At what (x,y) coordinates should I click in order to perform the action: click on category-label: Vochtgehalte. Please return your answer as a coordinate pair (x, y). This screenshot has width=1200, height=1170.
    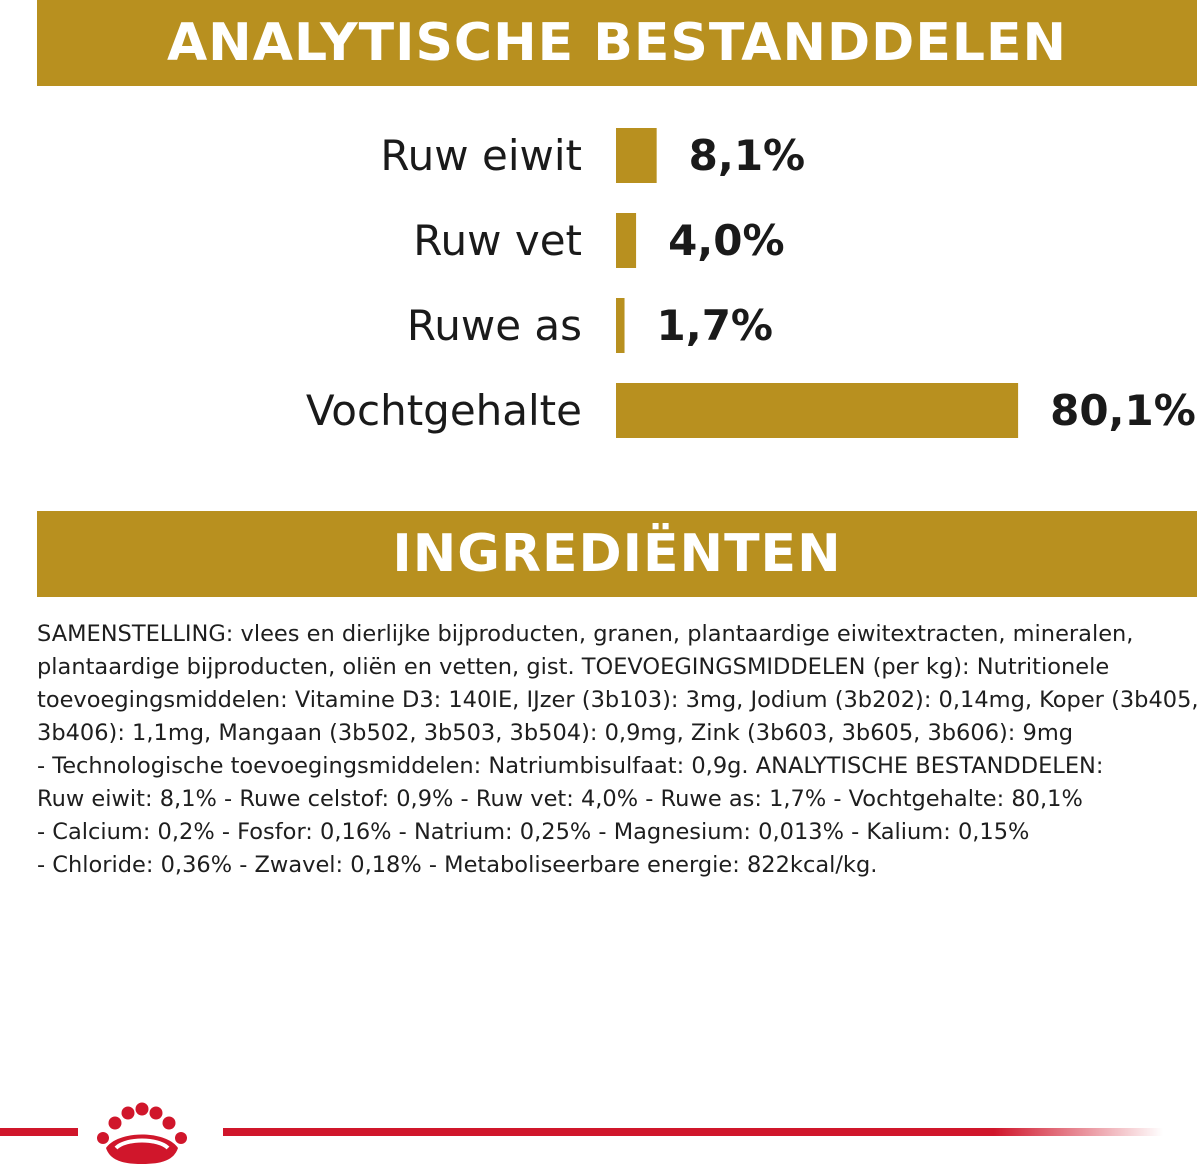
    Looking at the image, I should click on (444, 410).